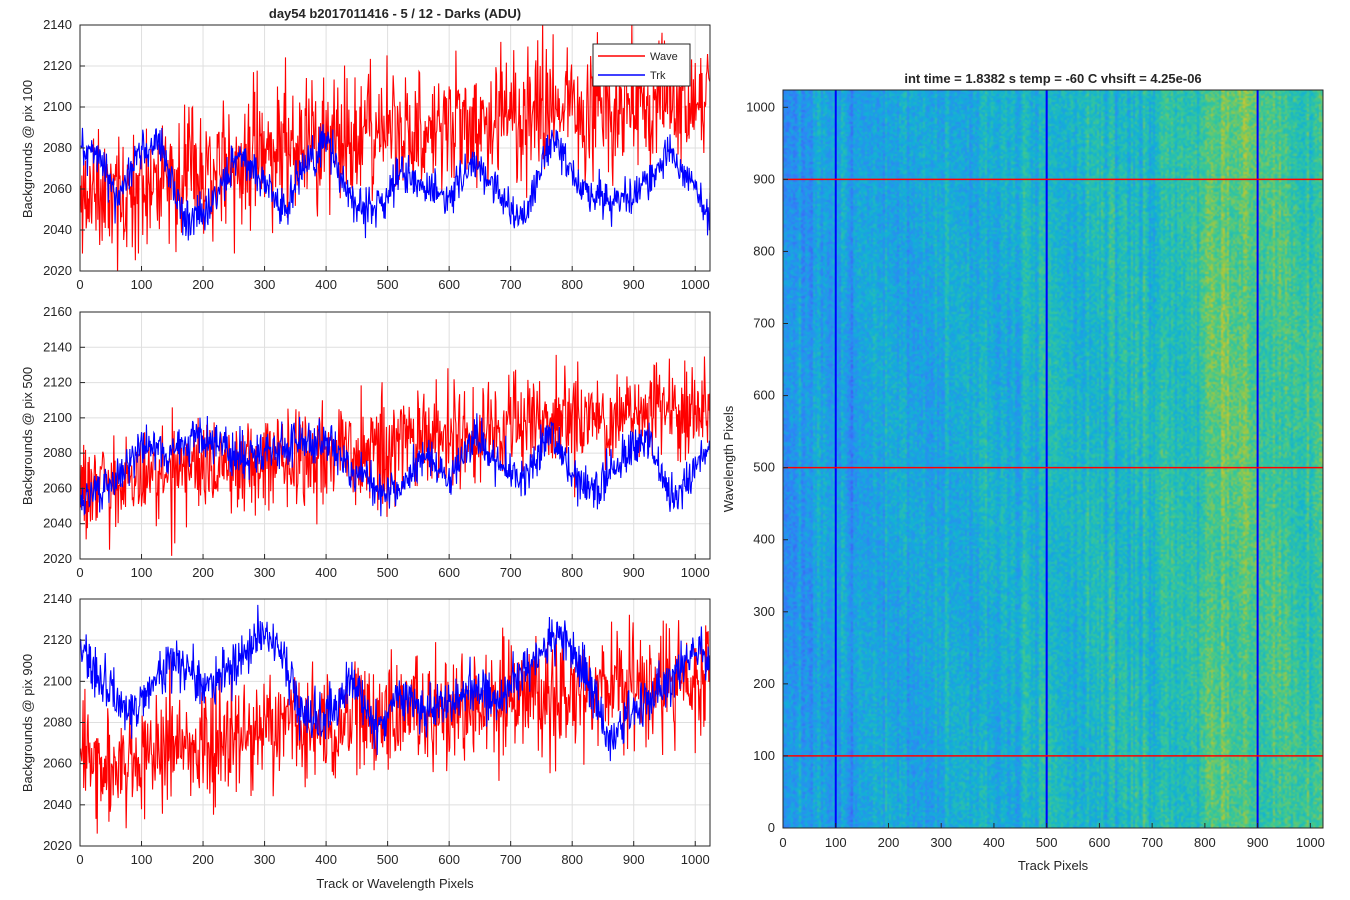 This screenshot has height=900, width=1350. What do you see at coordinates (395, 883) in the screenshot?
I see `x-axis-label: Track or Wavelength Pixels` at bounding box center [395, 883].